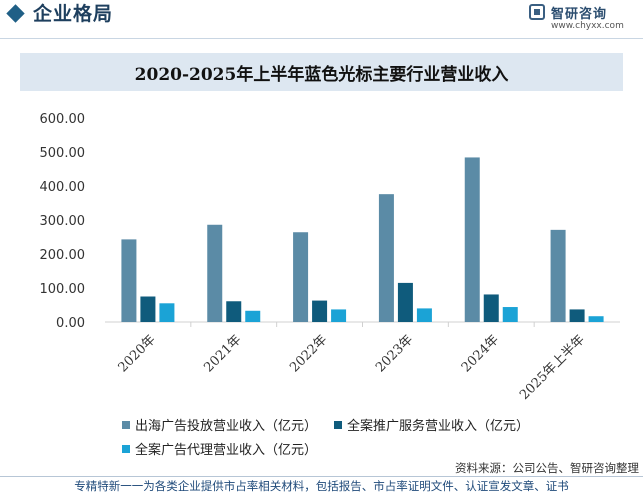  What do you see at coordinates (480, 353) in the screenshot?
I see `x-tick-label: 2024年` at bounding box center [480, 353].